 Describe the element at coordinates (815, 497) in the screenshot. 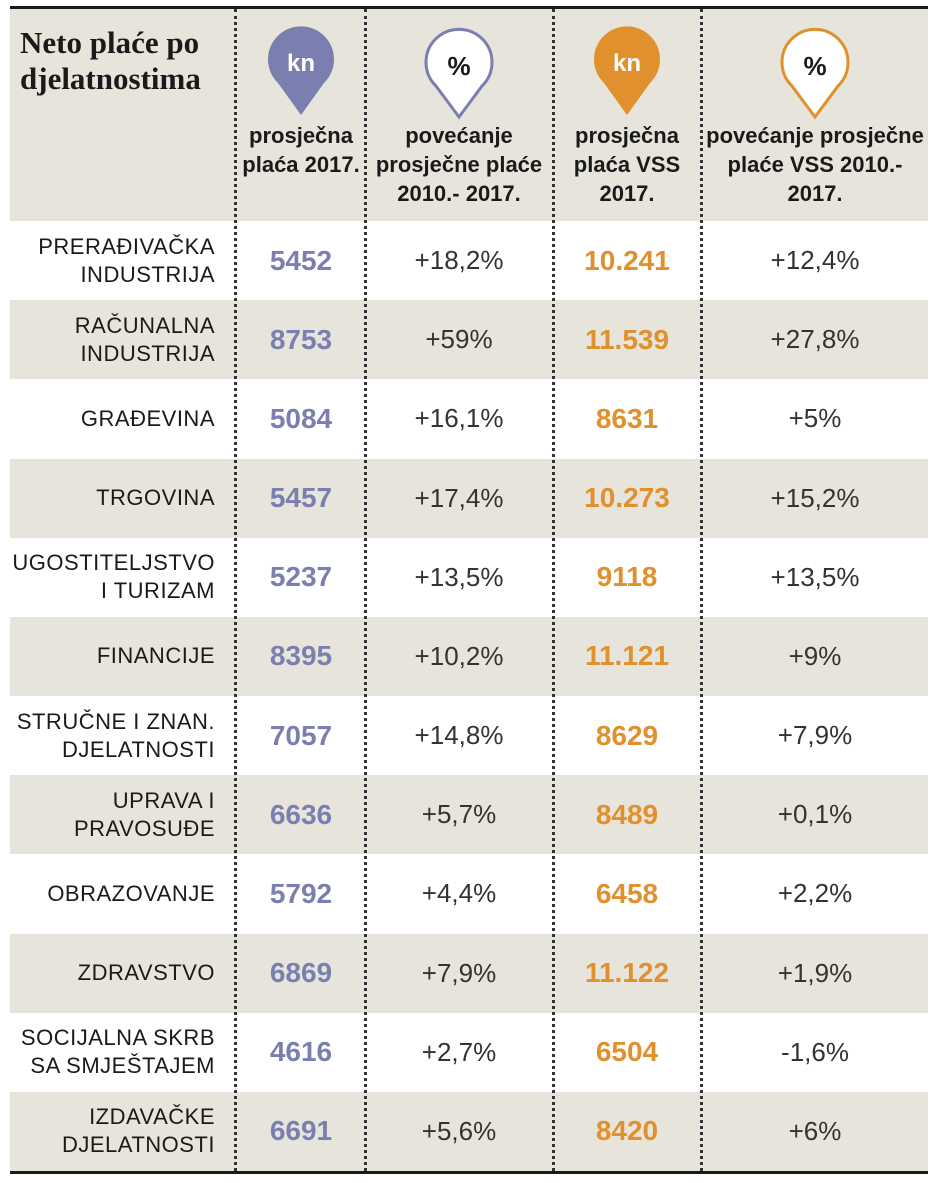

I see `cell-incvss: +15,2%` at that location.